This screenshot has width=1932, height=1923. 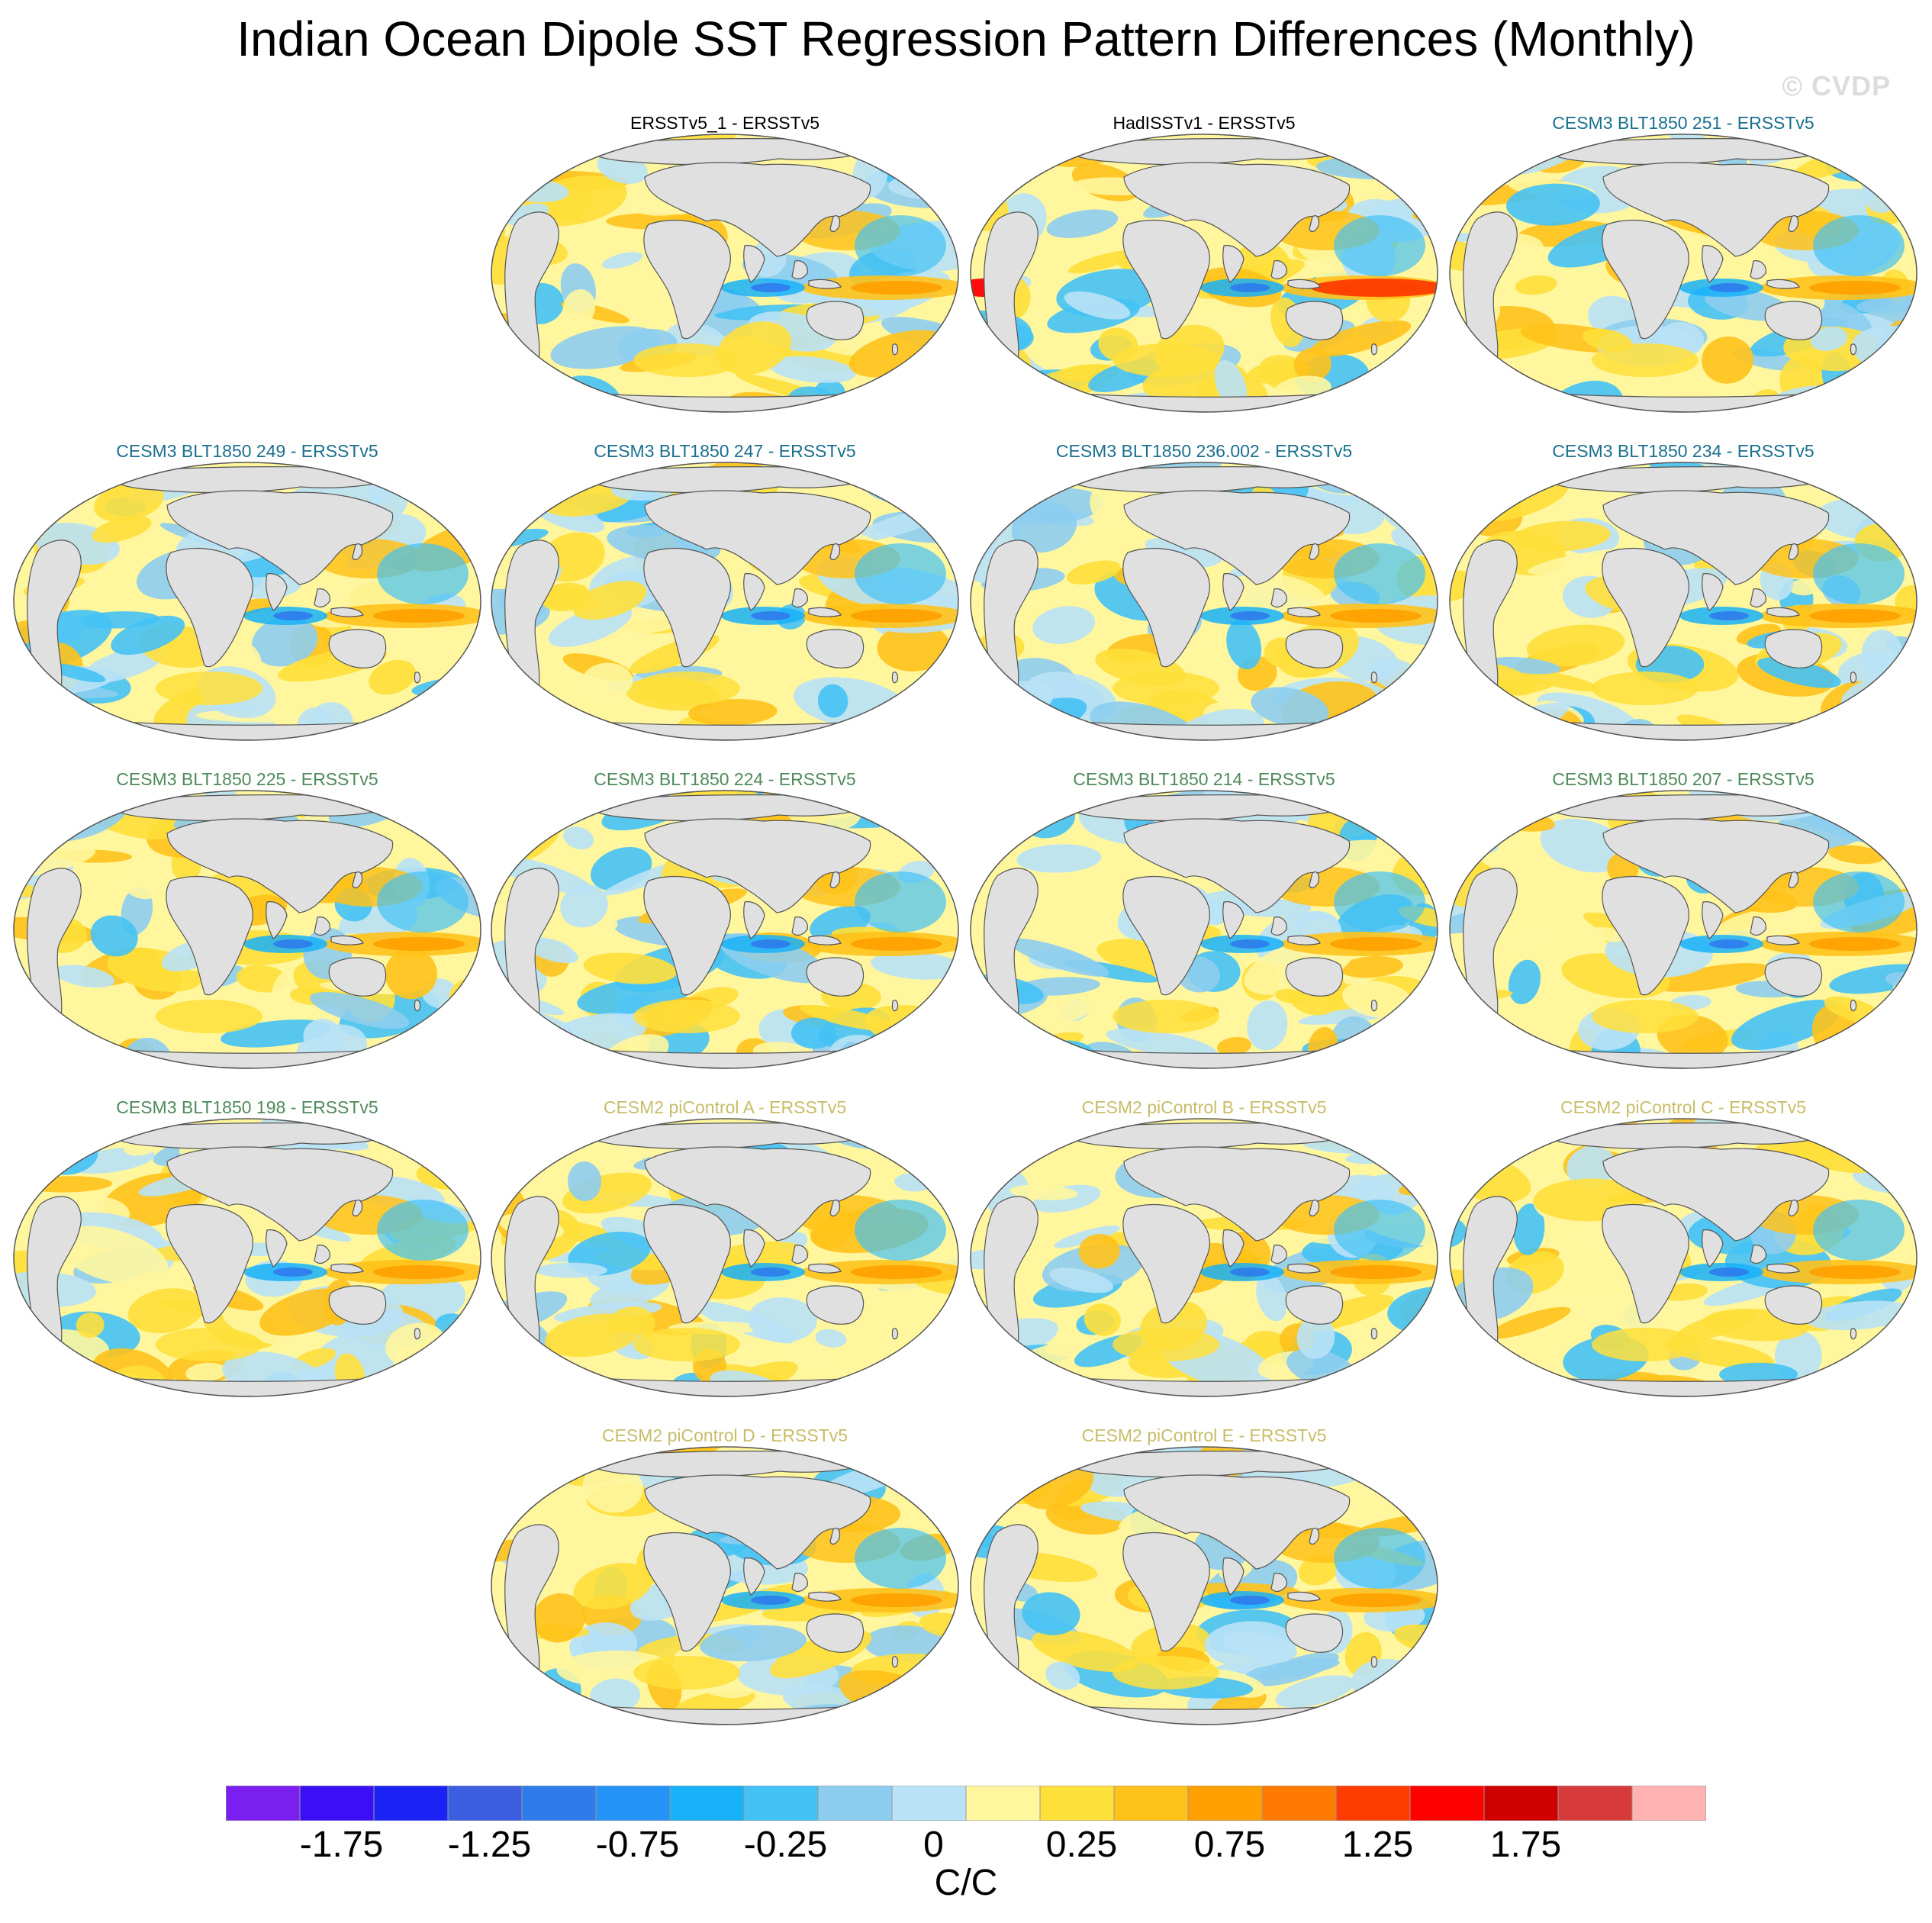 What do you see at coordinates (1081, 1845) in the screenshot?
I see `colorbar-tick-label: 0.25` at bounding box center [1081, 1845].